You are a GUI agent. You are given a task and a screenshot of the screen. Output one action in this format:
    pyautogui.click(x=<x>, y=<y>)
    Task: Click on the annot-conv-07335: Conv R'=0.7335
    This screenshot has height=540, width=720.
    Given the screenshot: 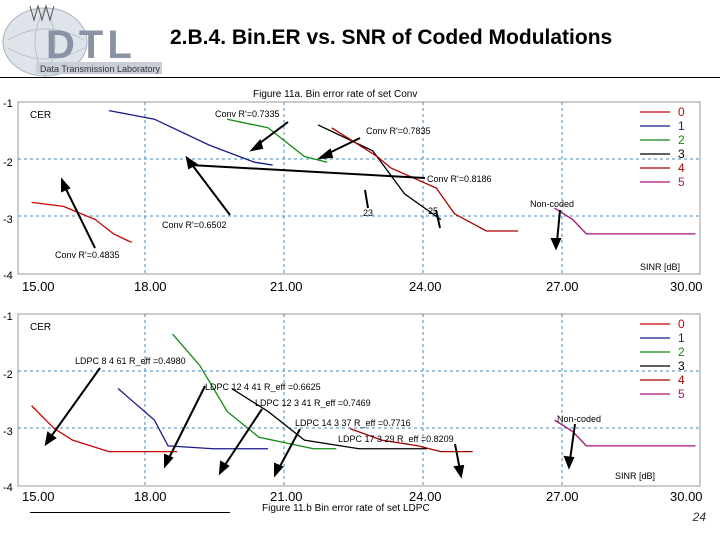 What is the action you would take?
    pyautogui.click(x=247, y=114)
    